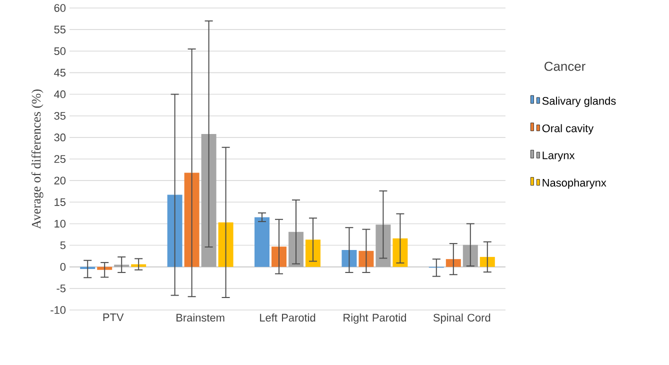 The width and height of the screenshot is (669, 365). What do you see at coordinates (375, 319) in the screenshot?
I see `x-tick-label: Right Parotid` at bounding box center [375, 319].